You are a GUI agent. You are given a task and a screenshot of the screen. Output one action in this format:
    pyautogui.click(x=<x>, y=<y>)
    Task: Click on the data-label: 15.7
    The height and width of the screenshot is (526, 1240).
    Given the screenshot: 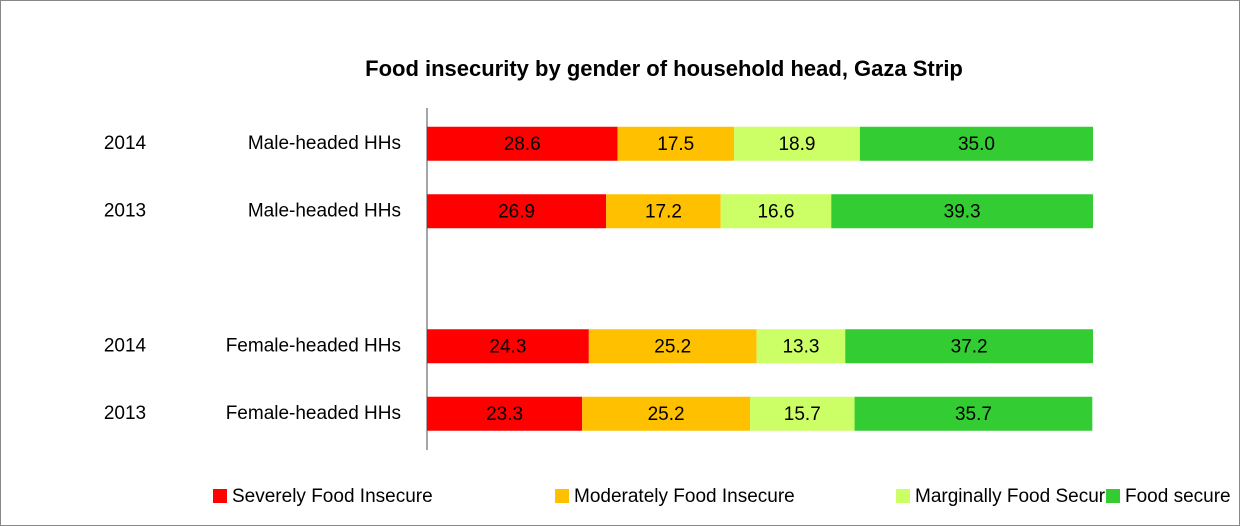 What is the action you would take?
    pyautogui.click(x=802, y=414)
    